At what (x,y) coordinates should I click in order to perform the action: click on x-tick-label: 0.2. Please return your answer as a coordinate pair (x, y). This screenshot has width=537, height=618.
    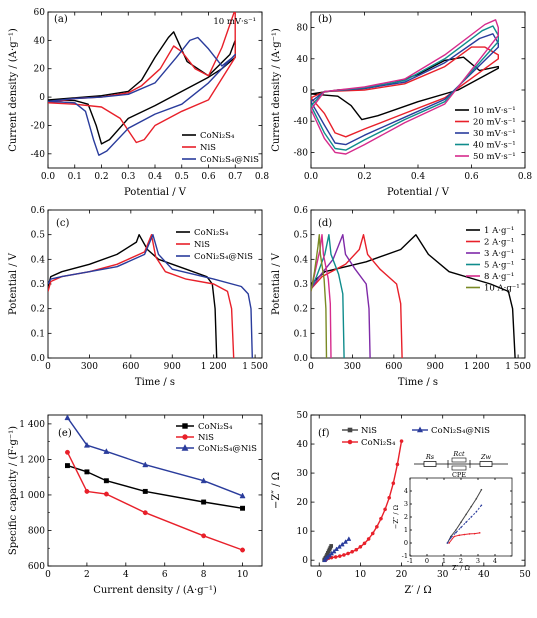
    Looking at the image, I should click on (101, 177).